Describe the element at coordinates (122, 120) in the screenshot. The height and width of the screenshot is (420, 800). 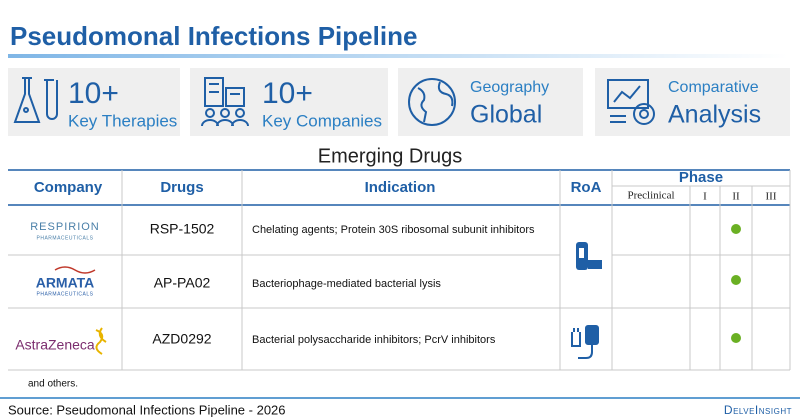
I see `stat-label: Key Therapies` at that location.